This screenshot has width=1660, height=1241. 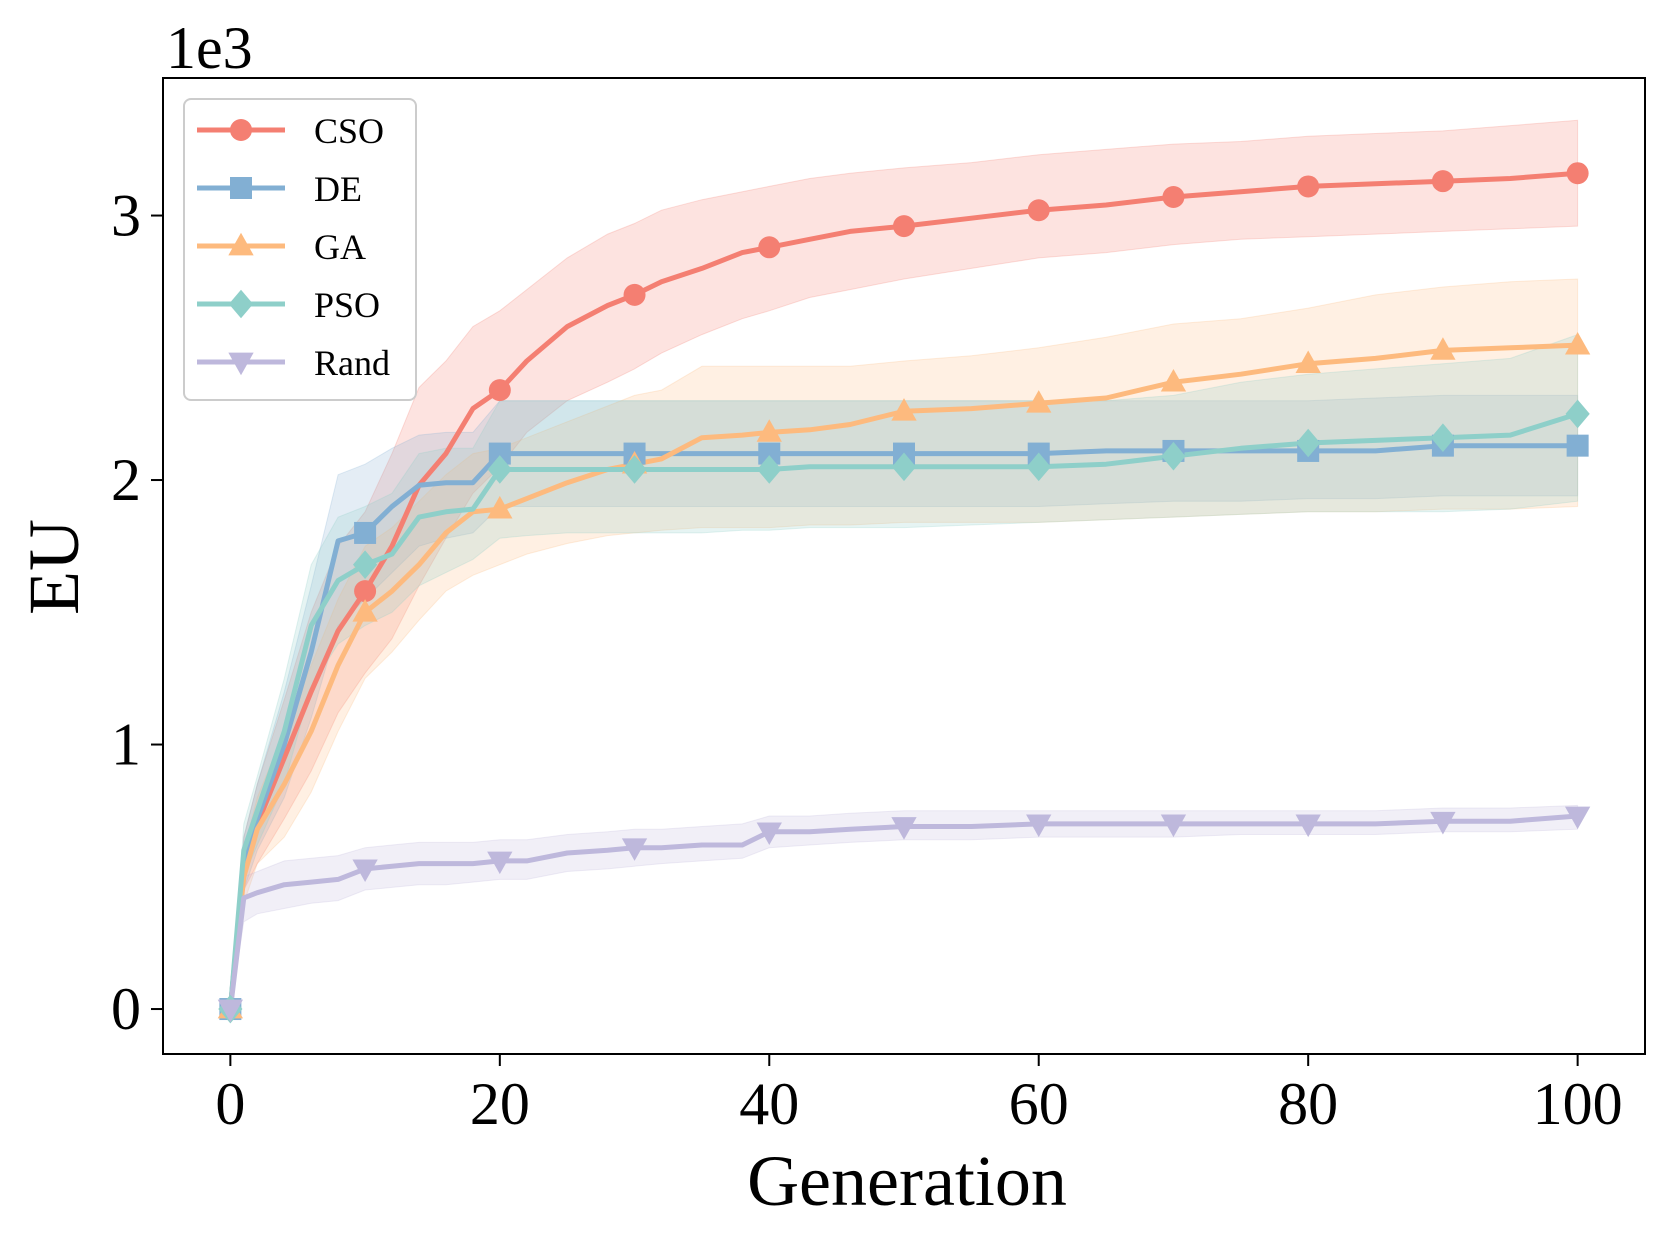 What do you see at coordinates (1308, 1104) in the screenshot?
I see `x-tick-label: 80` at bounding box center [1308, 1104].